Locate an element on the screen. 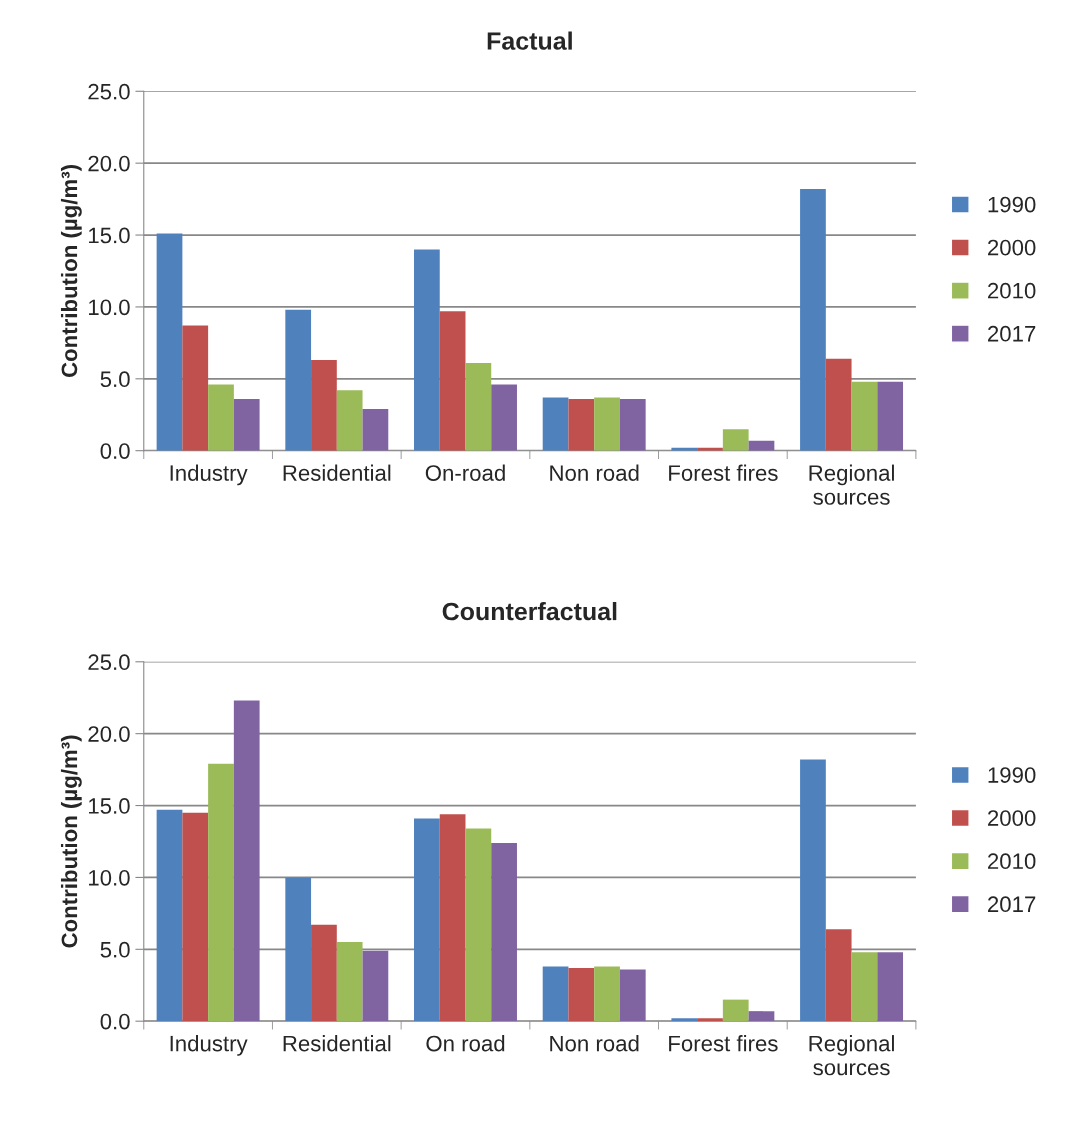 The width and height of the screenshot is (1065, 1141). x-tick-label: On road is located at coordinates (465, 1043).